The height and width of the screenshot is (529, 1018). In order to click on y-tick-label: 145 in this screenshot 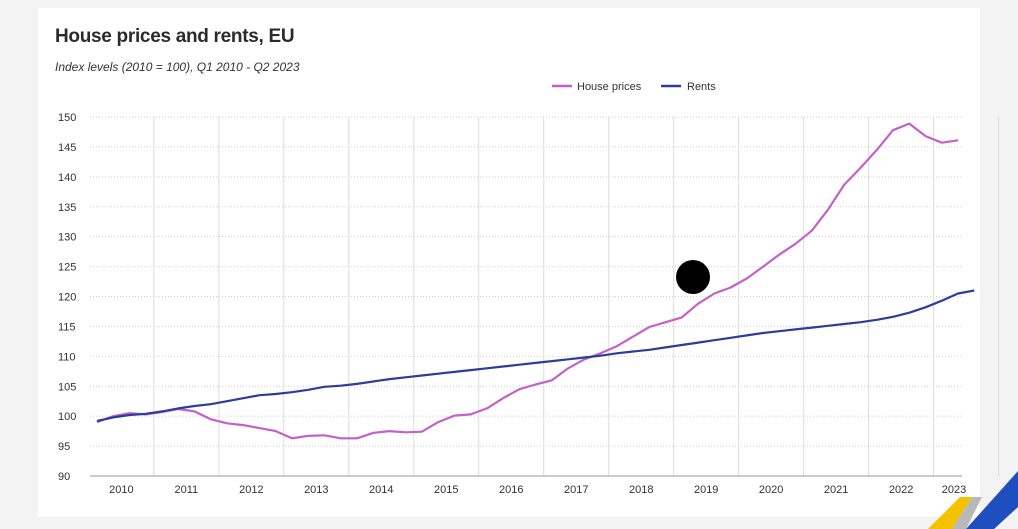, I will do `click(67, 148)`.